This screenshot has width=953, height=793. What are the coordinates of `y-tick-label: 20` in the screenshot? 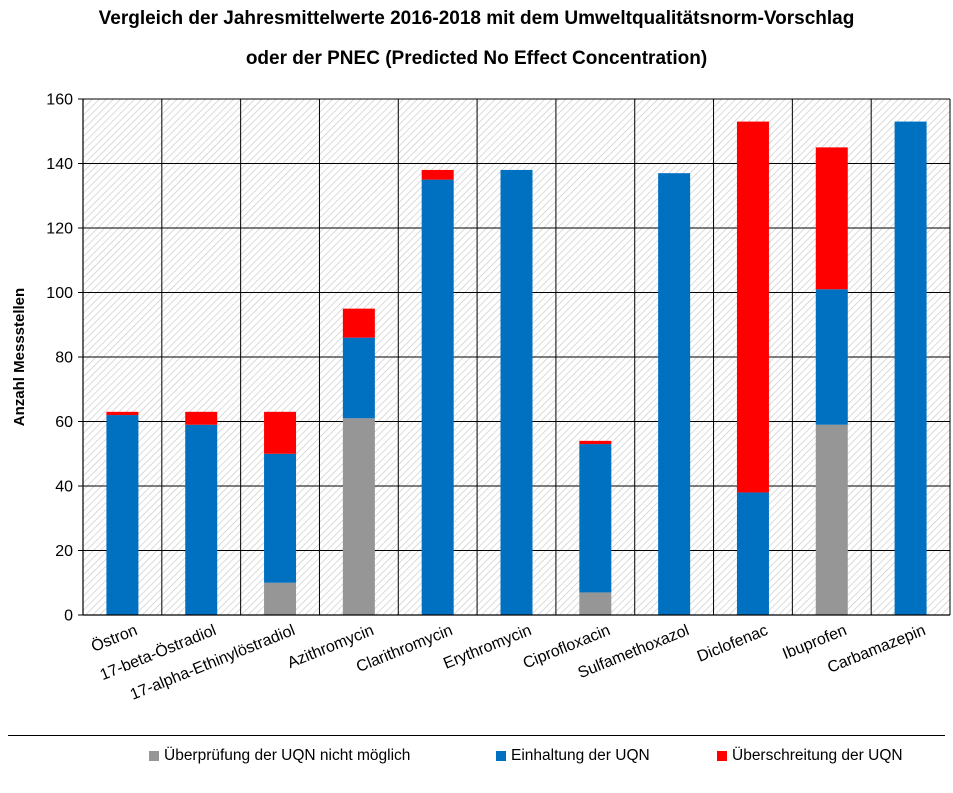 It's located at (64, 551).